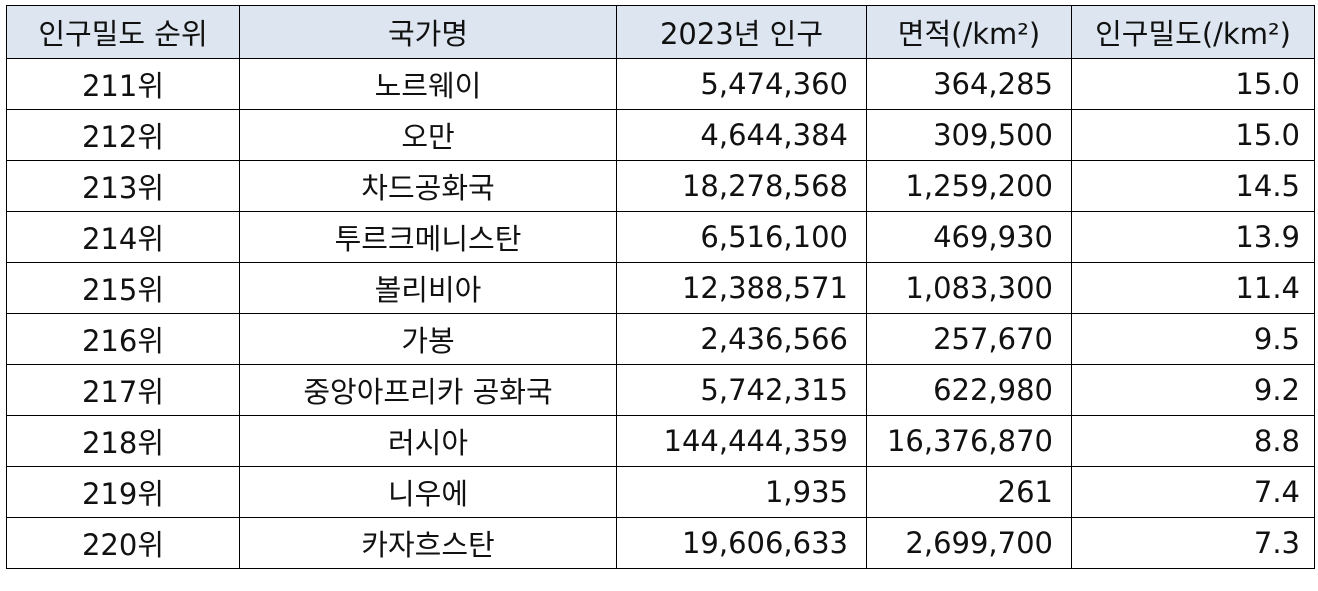 The width and height of the screenshot is (1318, 591). I want to click on table-row: 216위 가봉 2,436,566 257,670 9.5, so click(660, 339).